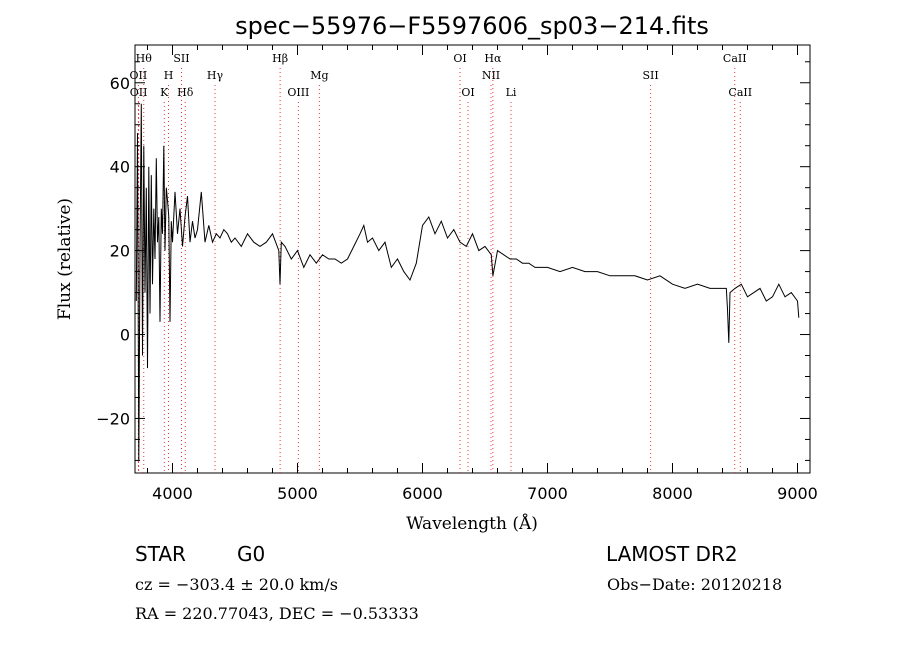  I want to click on spectral-line-label: Hθ, so click(144, 58).